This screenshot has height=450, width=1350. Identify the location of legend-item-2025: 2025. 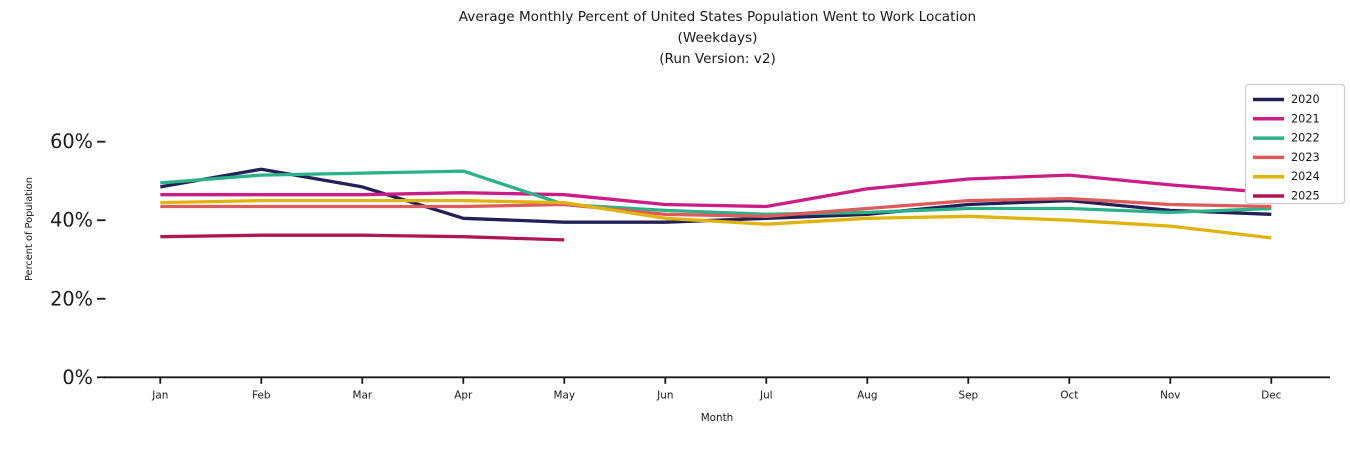
(1286, 196).